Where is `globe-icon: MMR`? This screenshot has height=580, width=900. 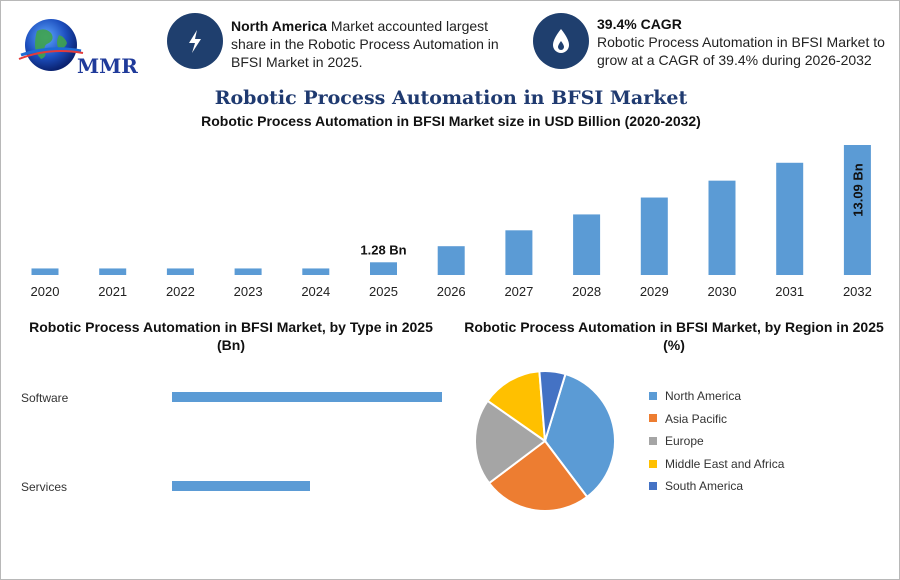 globe-icon: MMR is located at coordinates (78, 48).